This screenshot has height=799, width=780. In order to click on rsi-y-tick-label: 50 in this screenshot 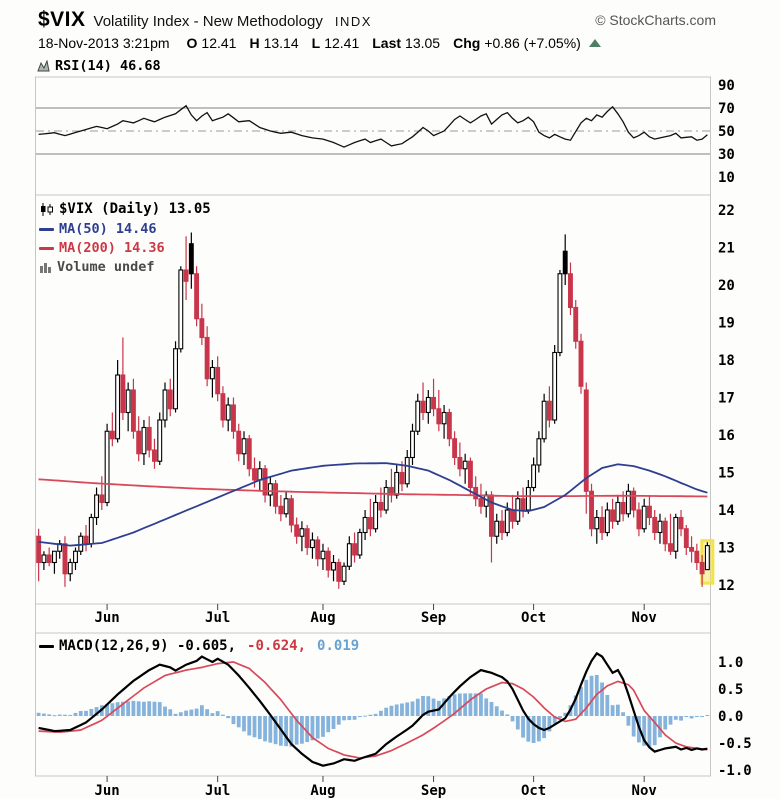, I will do `click(726, 132)`.